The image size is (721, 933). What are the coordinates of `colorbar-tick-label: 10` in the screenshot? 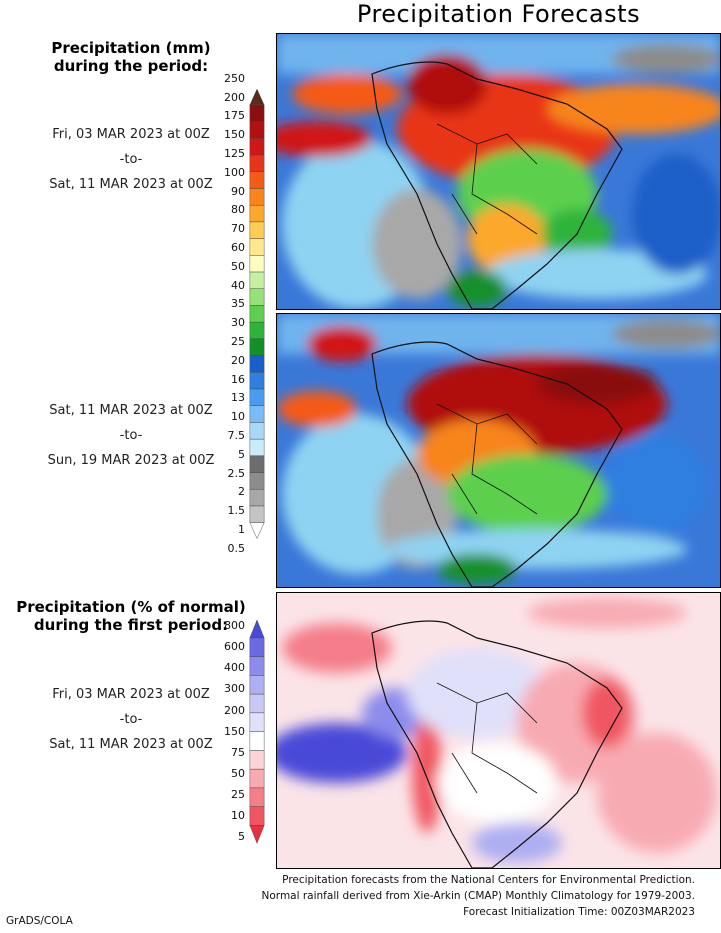 It's located at (238, 815).